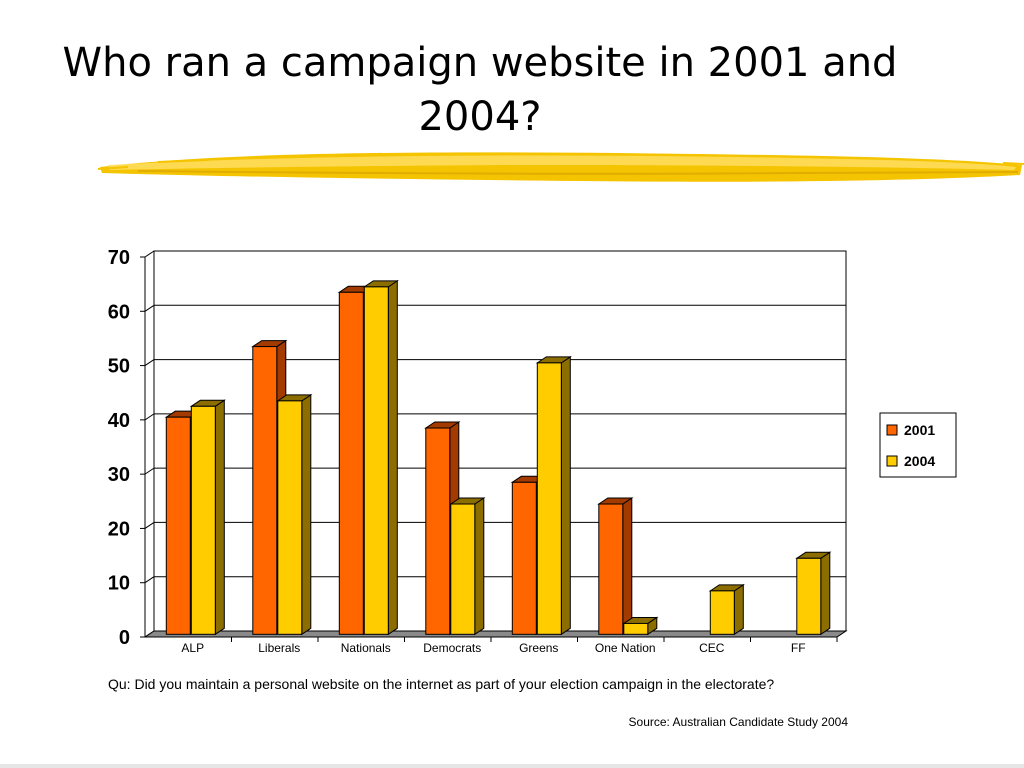  Describe the element at coordinates (452, 648) in the screenshot. I see `x-tick-label: Democrats` at that location.